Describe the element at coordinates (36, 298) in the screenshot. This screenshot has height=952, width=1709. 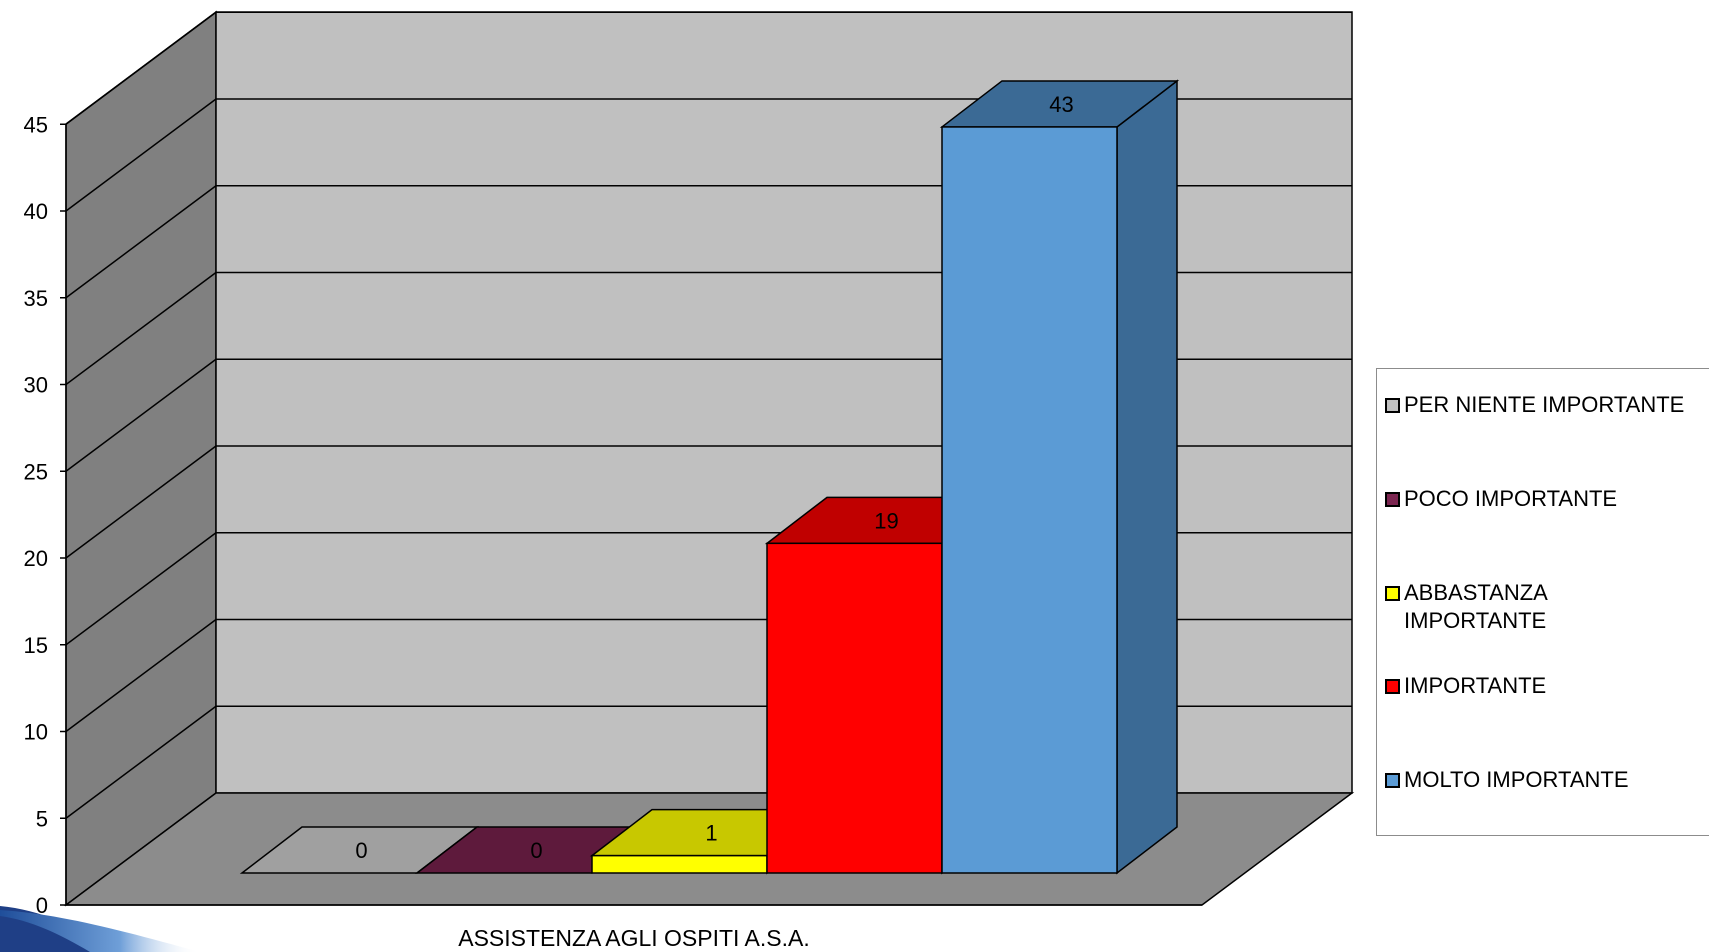
I see `y-tick-label: 35` at that location.